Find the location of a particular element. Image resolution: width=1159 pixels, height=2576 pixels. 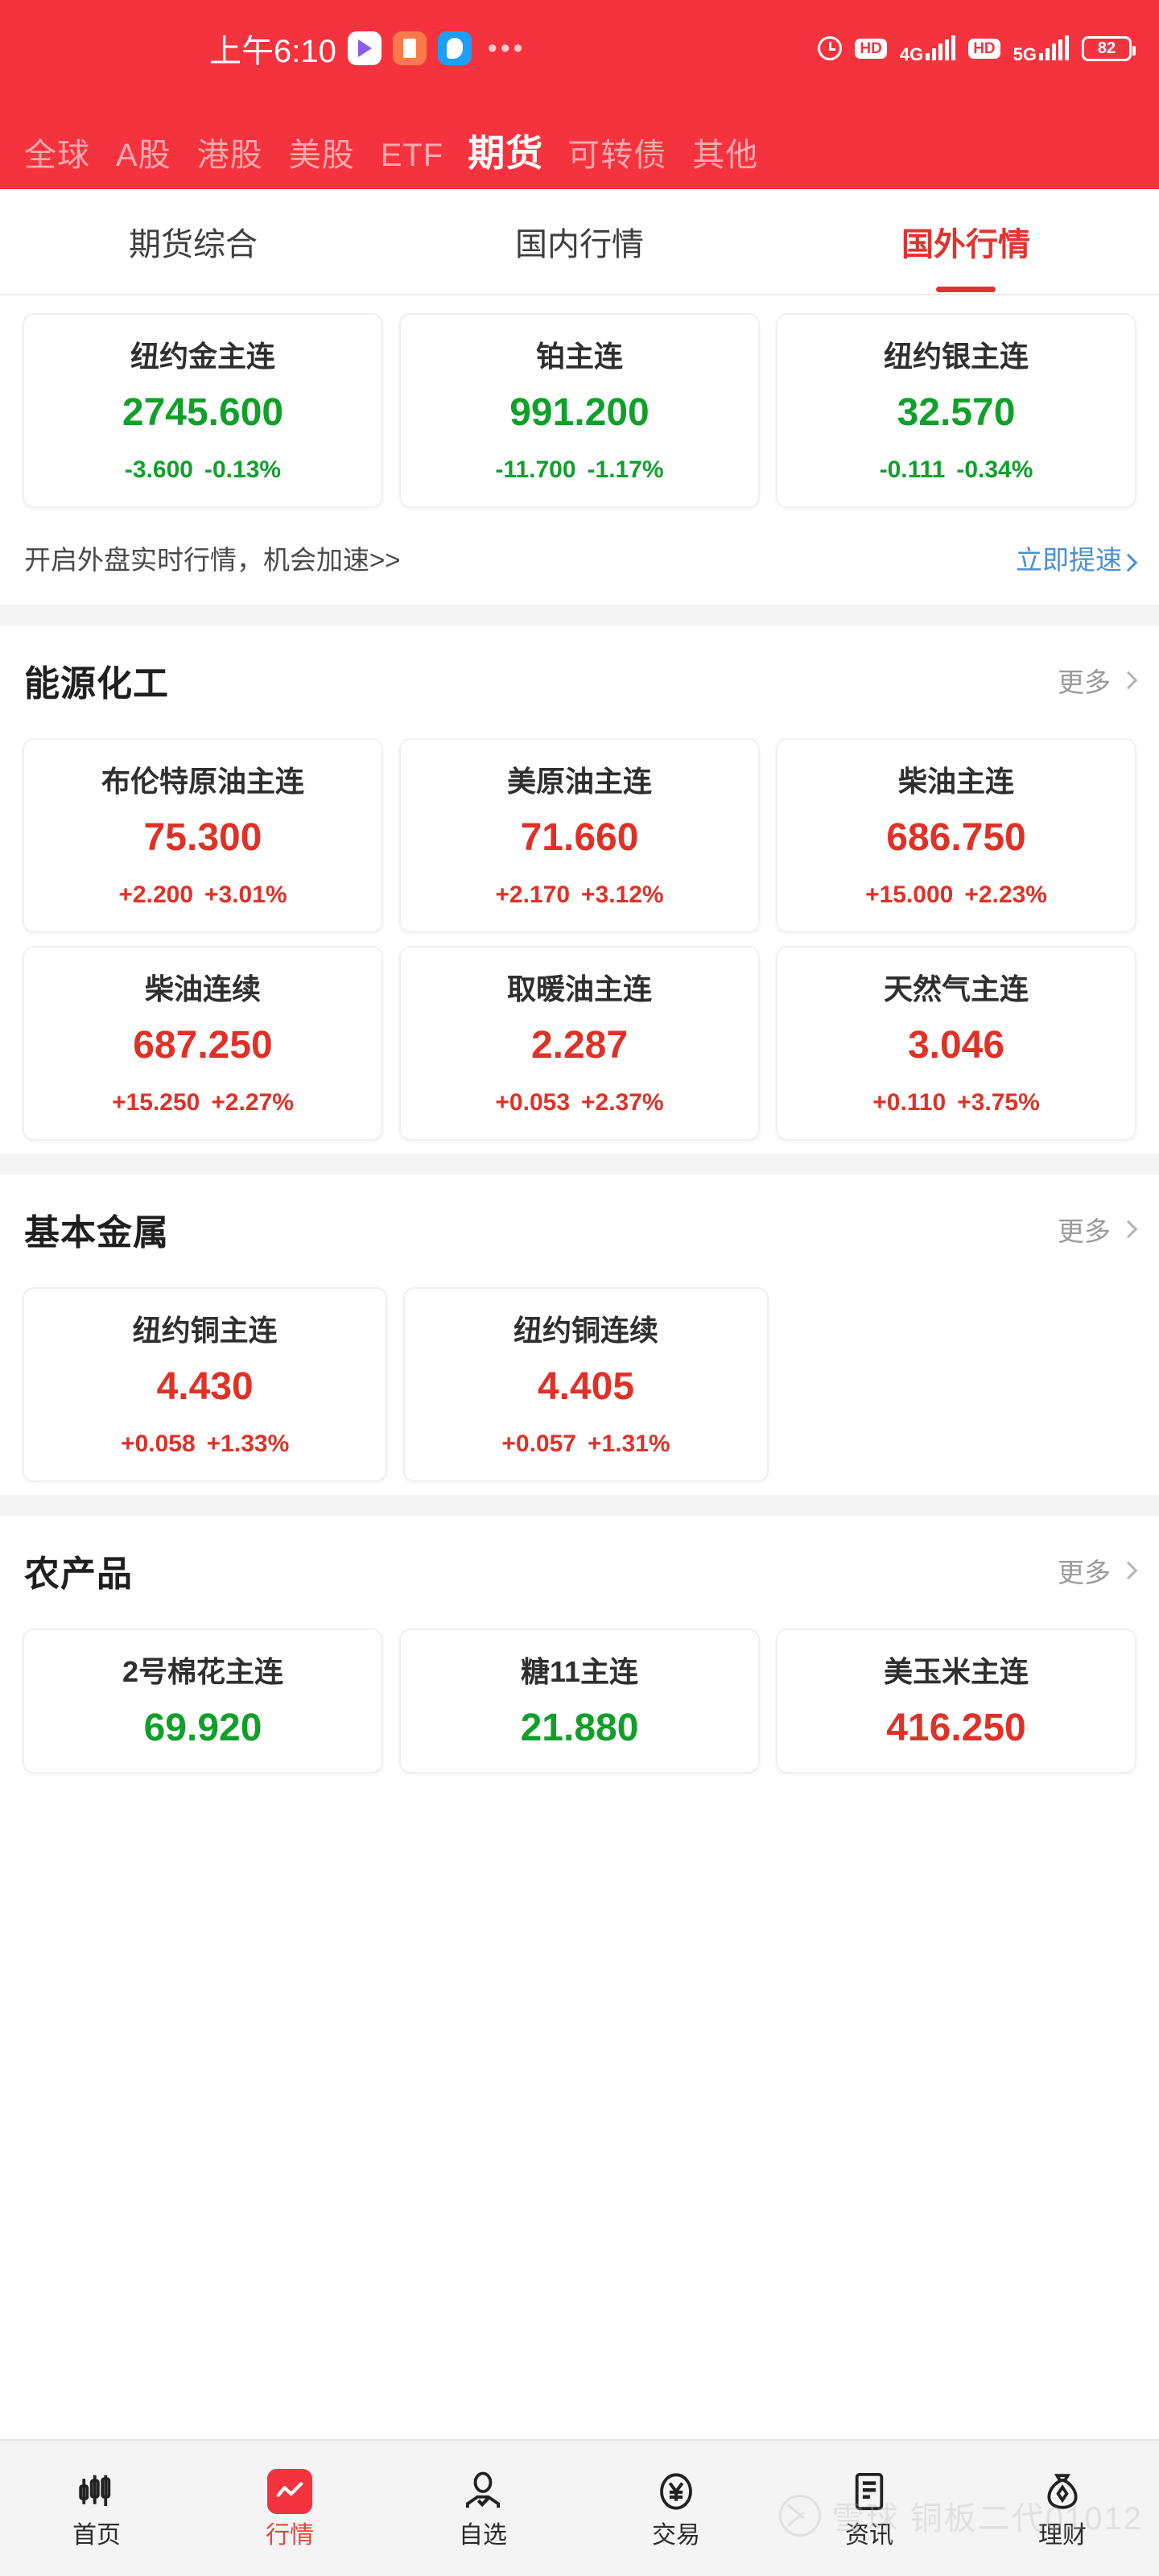

hd-icon-sim1: HD is located at coordinates (871, 48).